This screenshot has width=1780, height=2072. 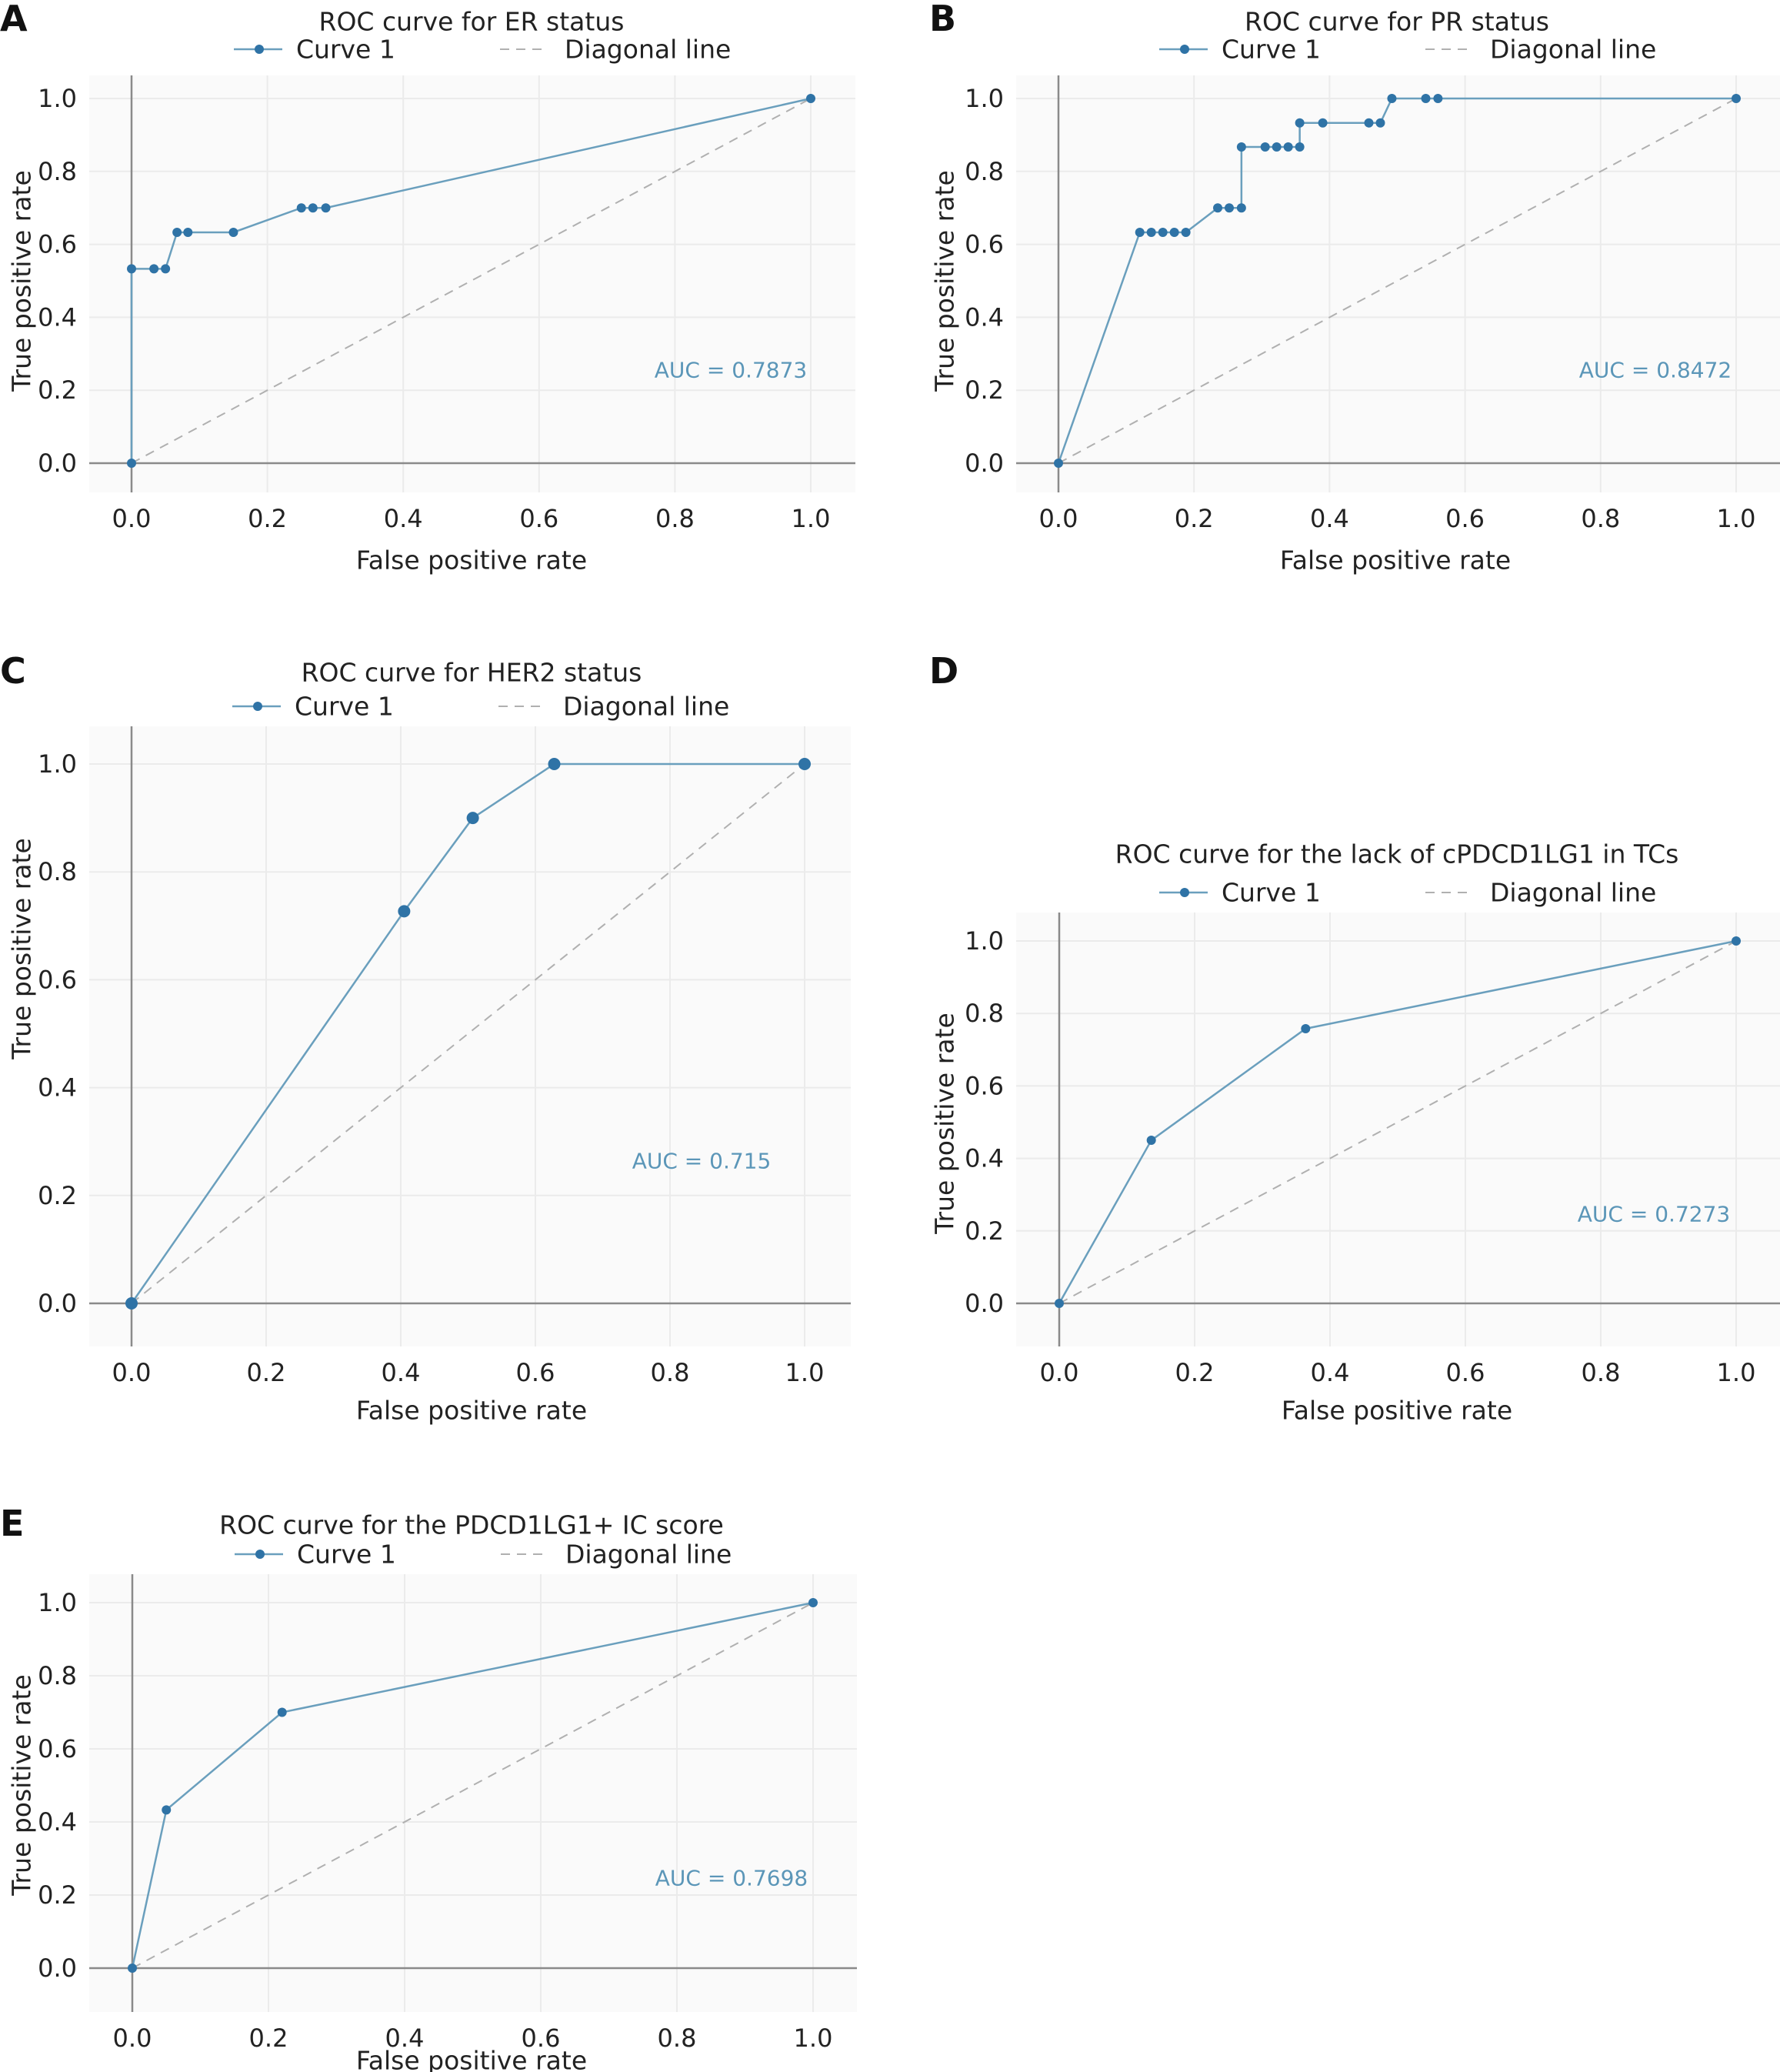 What do you see at coordinates (472, 283) in the screenshot?
I see `plot-area-a` at bounding box center [472, 283].